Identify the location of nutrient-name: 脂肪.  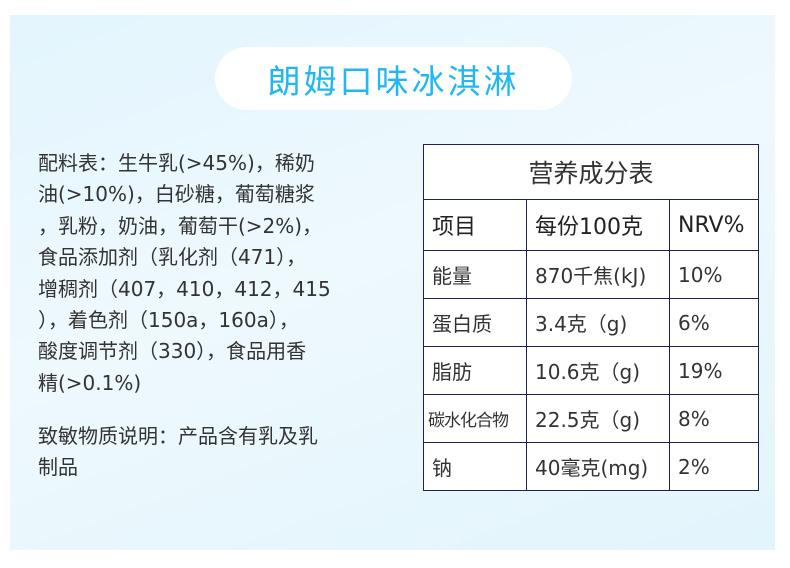
(475, 370).